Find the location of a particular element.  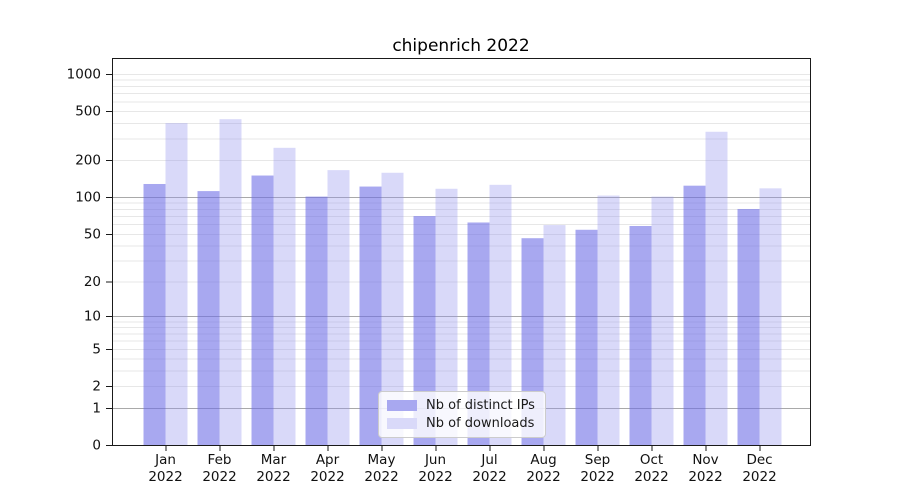

y-tick-label: 100 is located at coordinates (88, 198).